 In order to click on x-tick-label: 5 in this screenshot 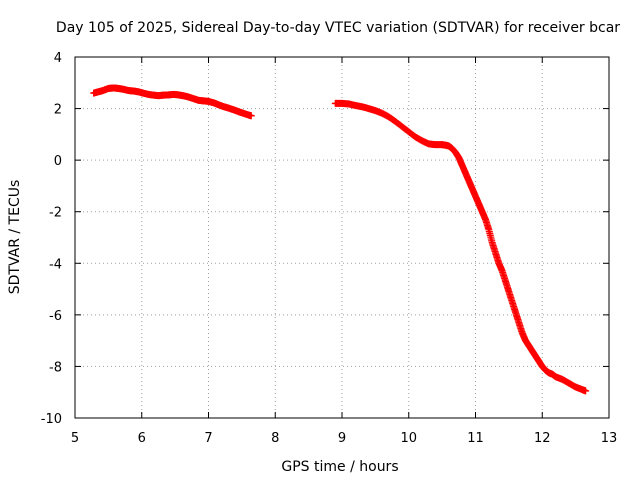, I will do `click(75, 438)`.